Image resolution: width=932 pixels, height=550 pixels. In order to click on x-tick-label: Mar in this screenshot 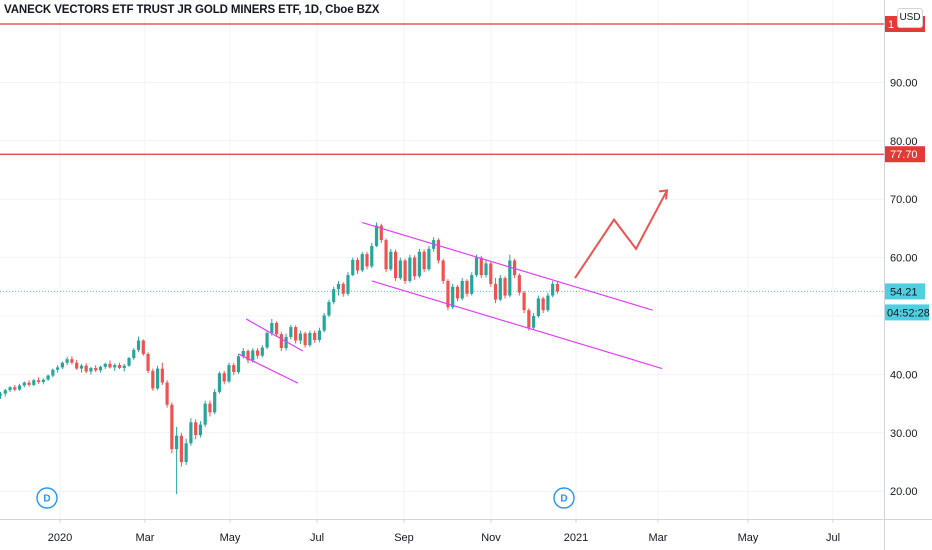, I will do `click(145, 538)`.